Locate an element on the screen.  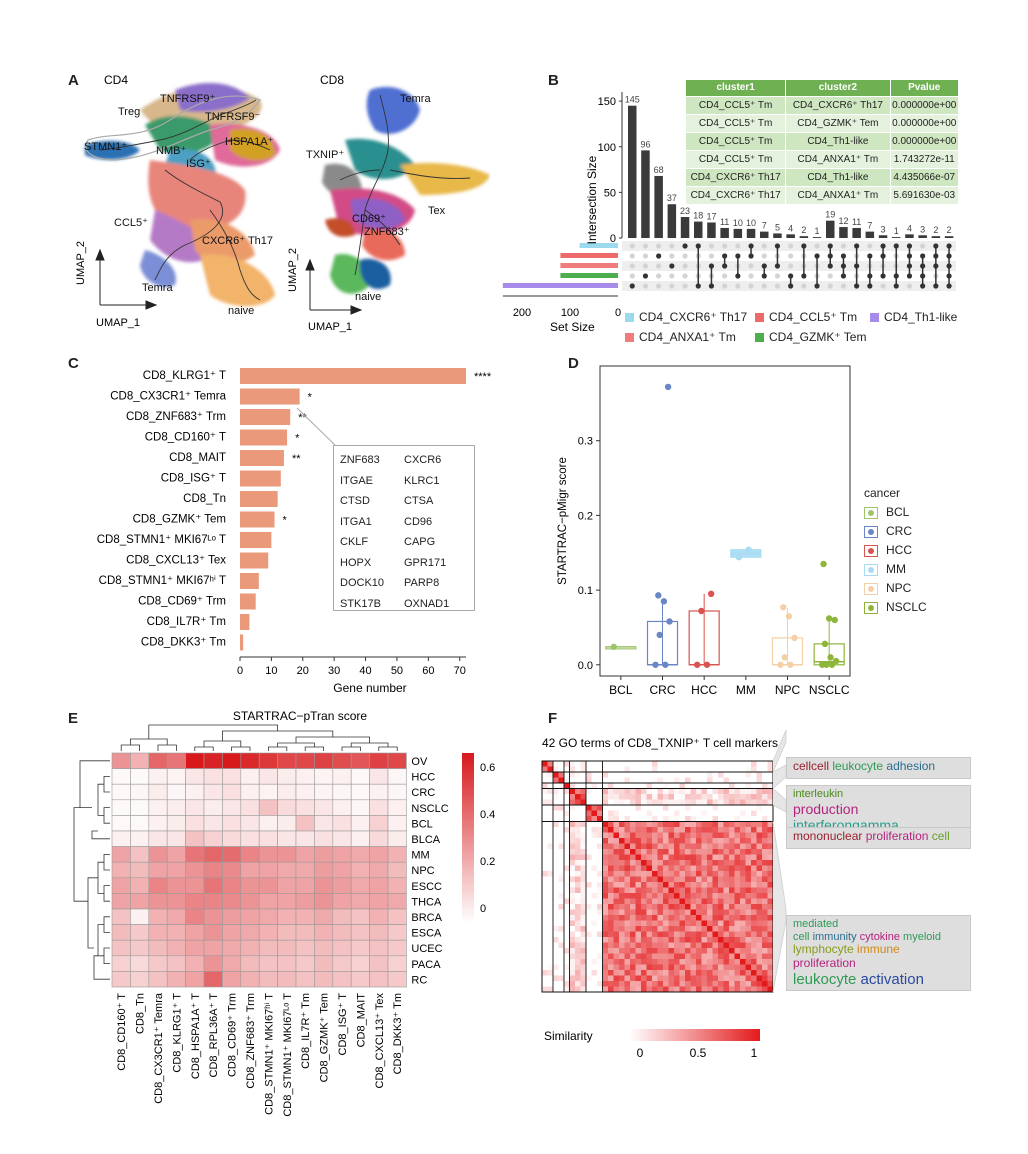
cancer-legend-swatch is located at coordinates (871, 588).